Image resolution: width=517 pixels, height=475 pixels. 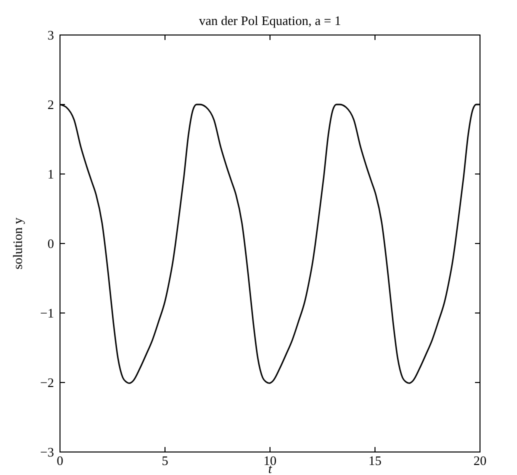 I want to click on y-tick-label: −3, so click(x=47, y=452).